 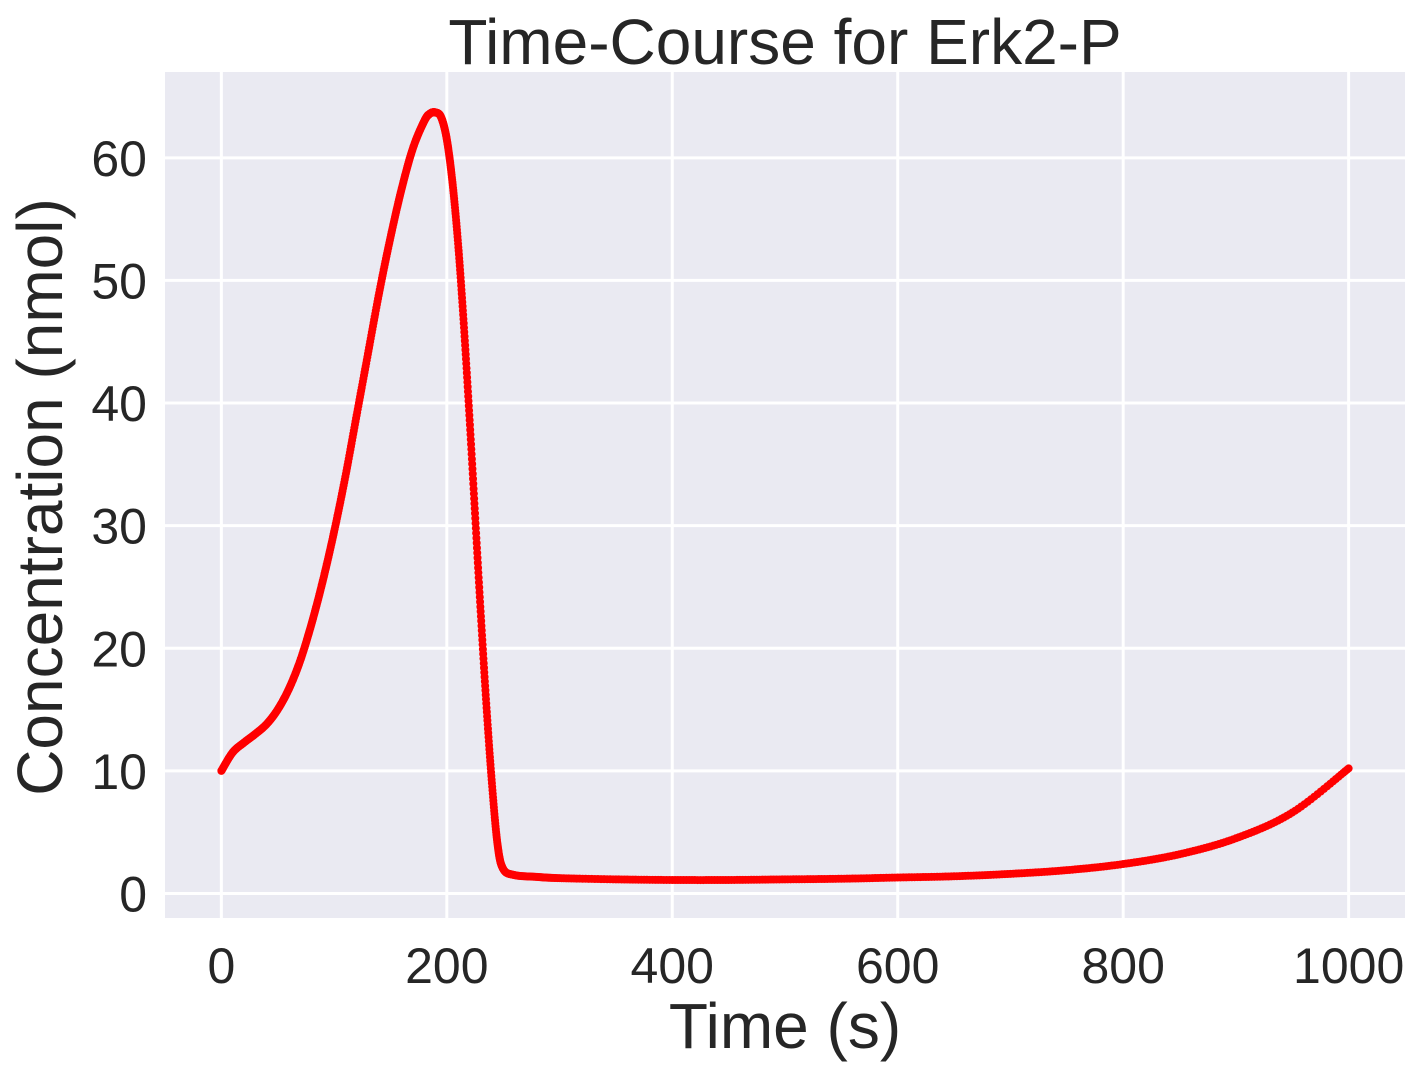 I want to click on y-tick-label: 60, so click(x=119, y=159).